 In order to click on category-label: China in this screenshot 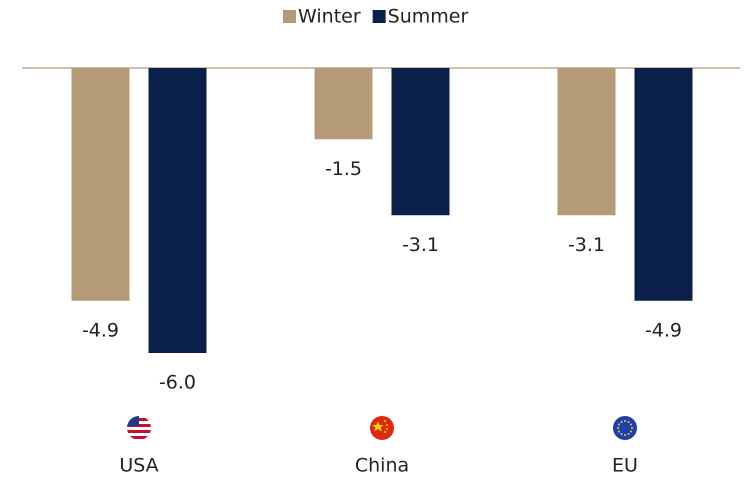, I will do `click(382, 466)`.